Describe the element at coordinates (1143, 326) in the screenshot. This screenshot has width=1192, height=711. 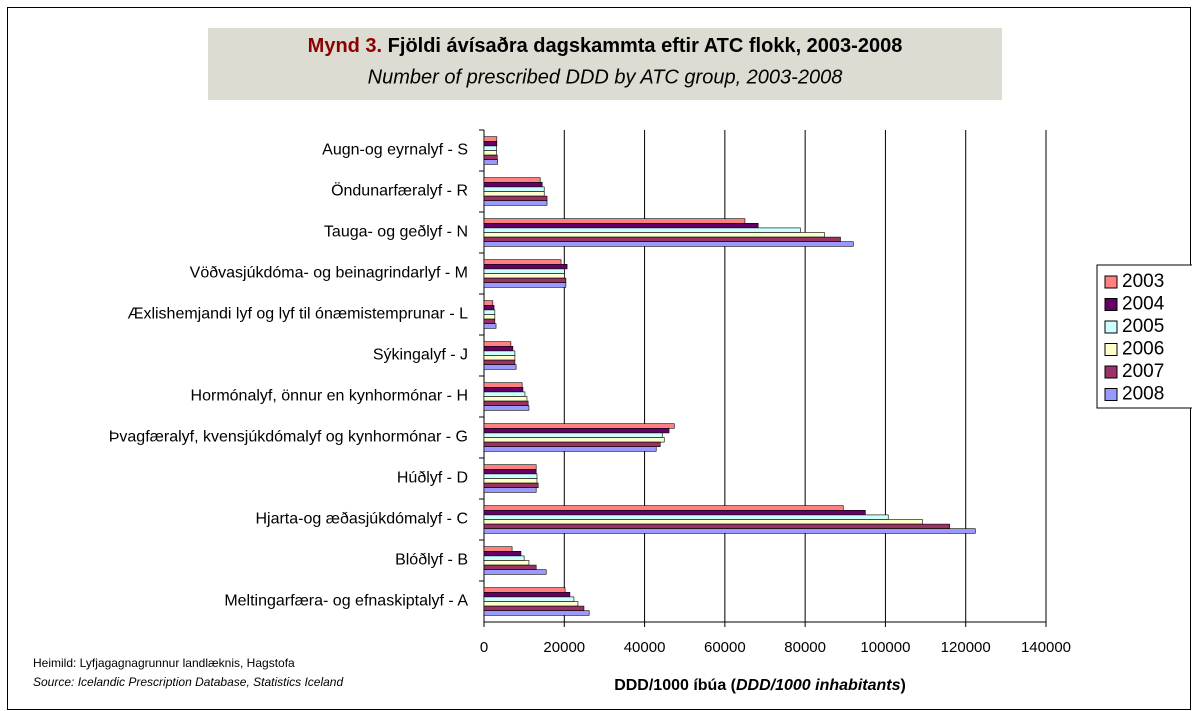
I see `legend-label: 2005` at that location.